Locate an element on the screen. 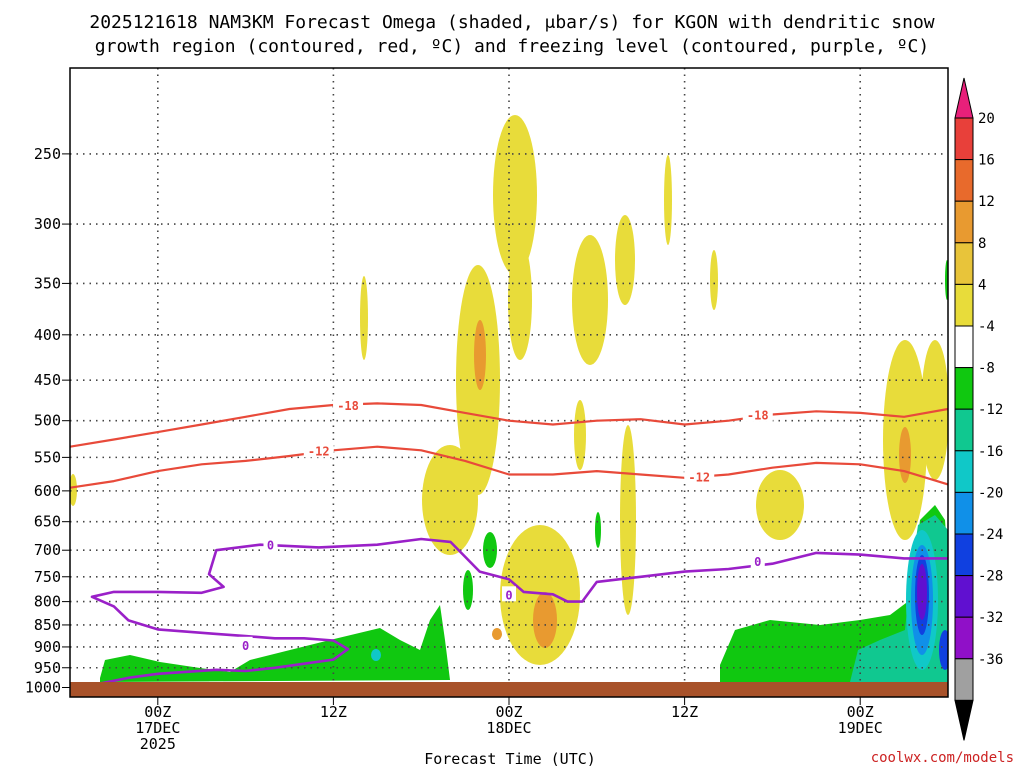 This screenshot has height=768, width=1024. y-tick-label: 600 is located at coordinates (47, 491).